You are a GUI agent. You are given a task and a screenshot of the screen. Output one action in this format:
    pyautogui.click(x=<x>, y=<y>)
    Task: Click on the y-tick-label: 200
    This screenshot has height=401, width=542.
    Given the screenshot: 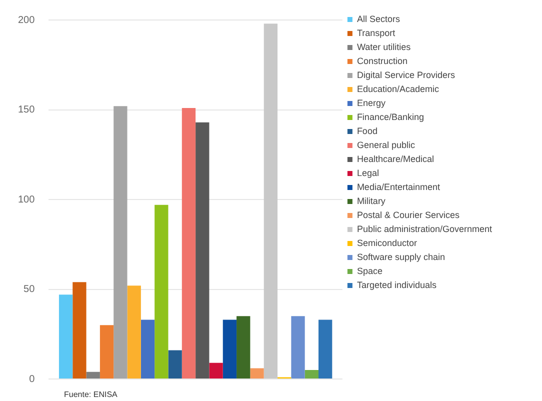 What is the action you would take?
    pyautogui.click(x=27, y=20)
    